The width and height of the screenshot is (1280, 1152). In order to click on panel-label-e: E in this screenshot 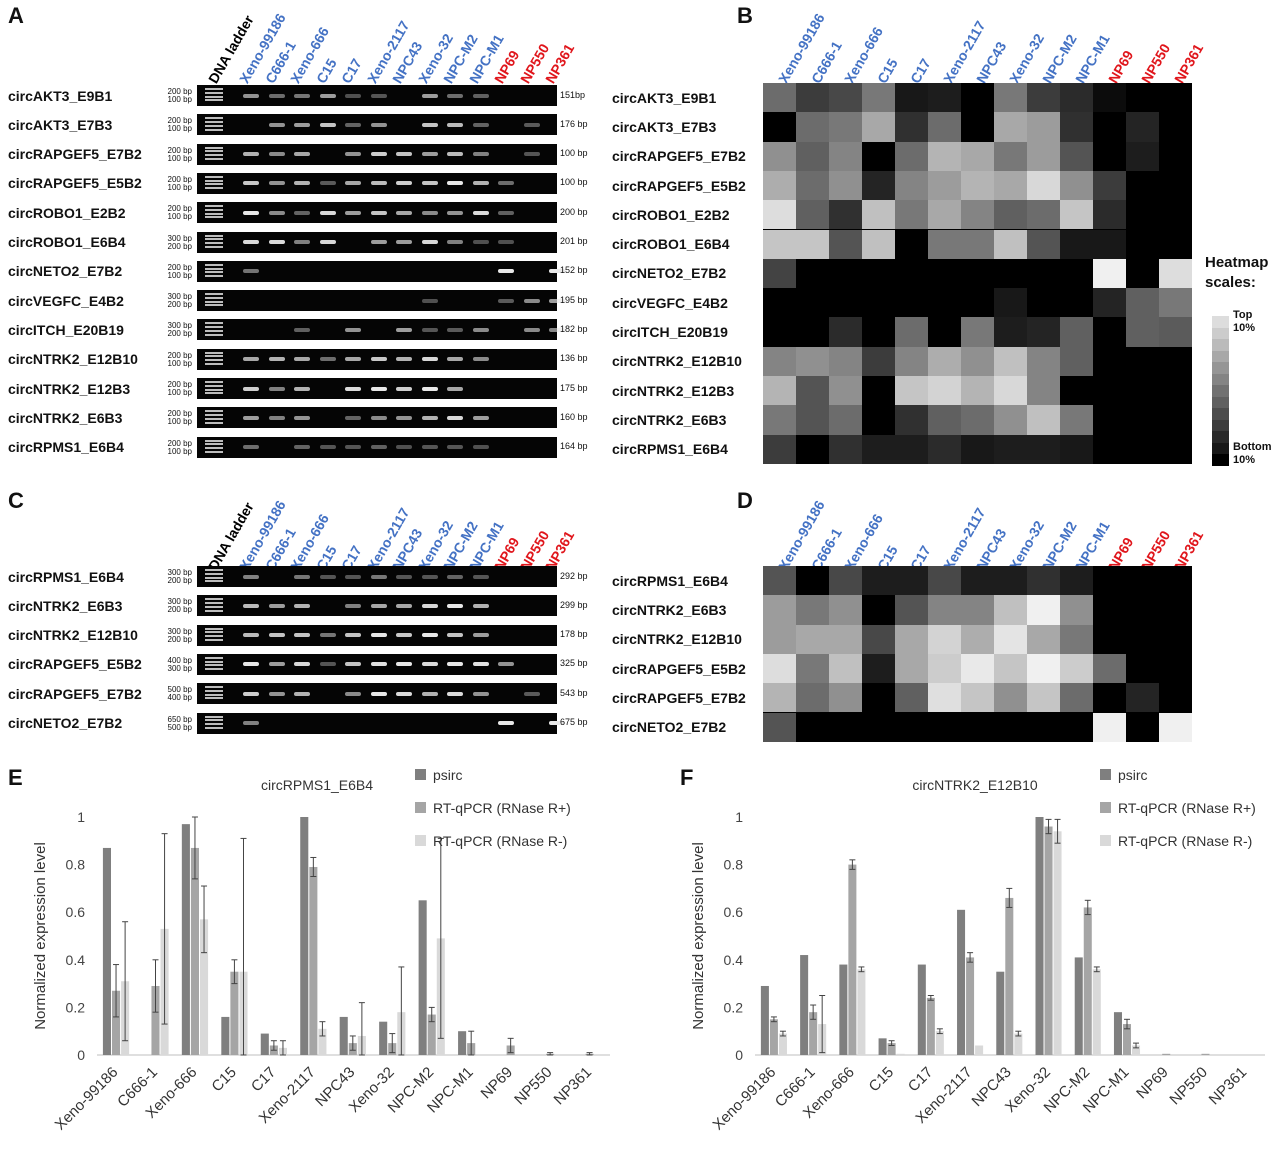, I will do `click(15, 777)`.